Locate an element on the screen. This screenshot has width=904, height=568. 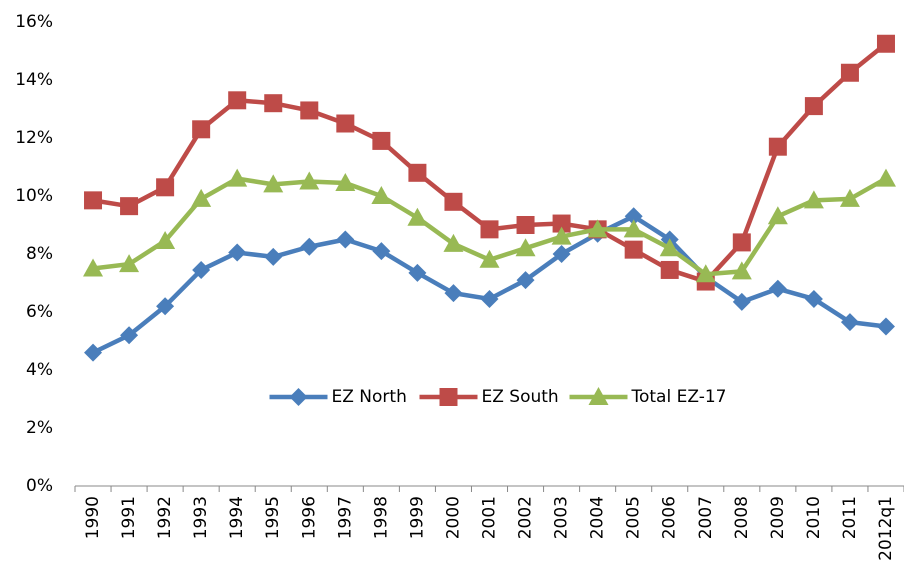
legend-label: EZ North is located at coordinates (369, 397).